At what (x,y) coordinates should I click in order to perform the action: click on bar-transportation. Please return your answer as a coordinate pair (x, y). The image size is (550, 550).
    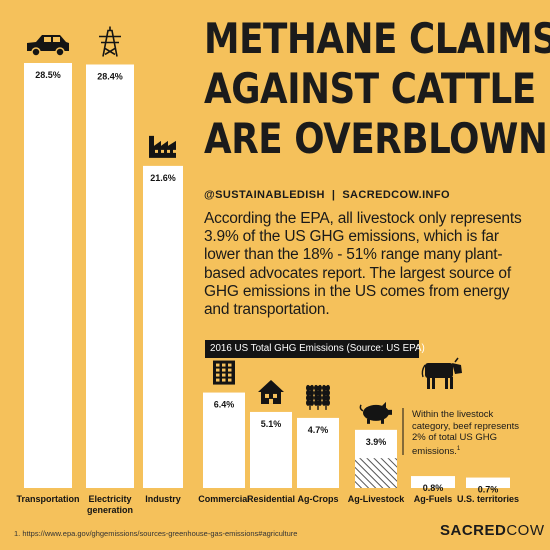
    Looking at the image, I should click on (48, 275).